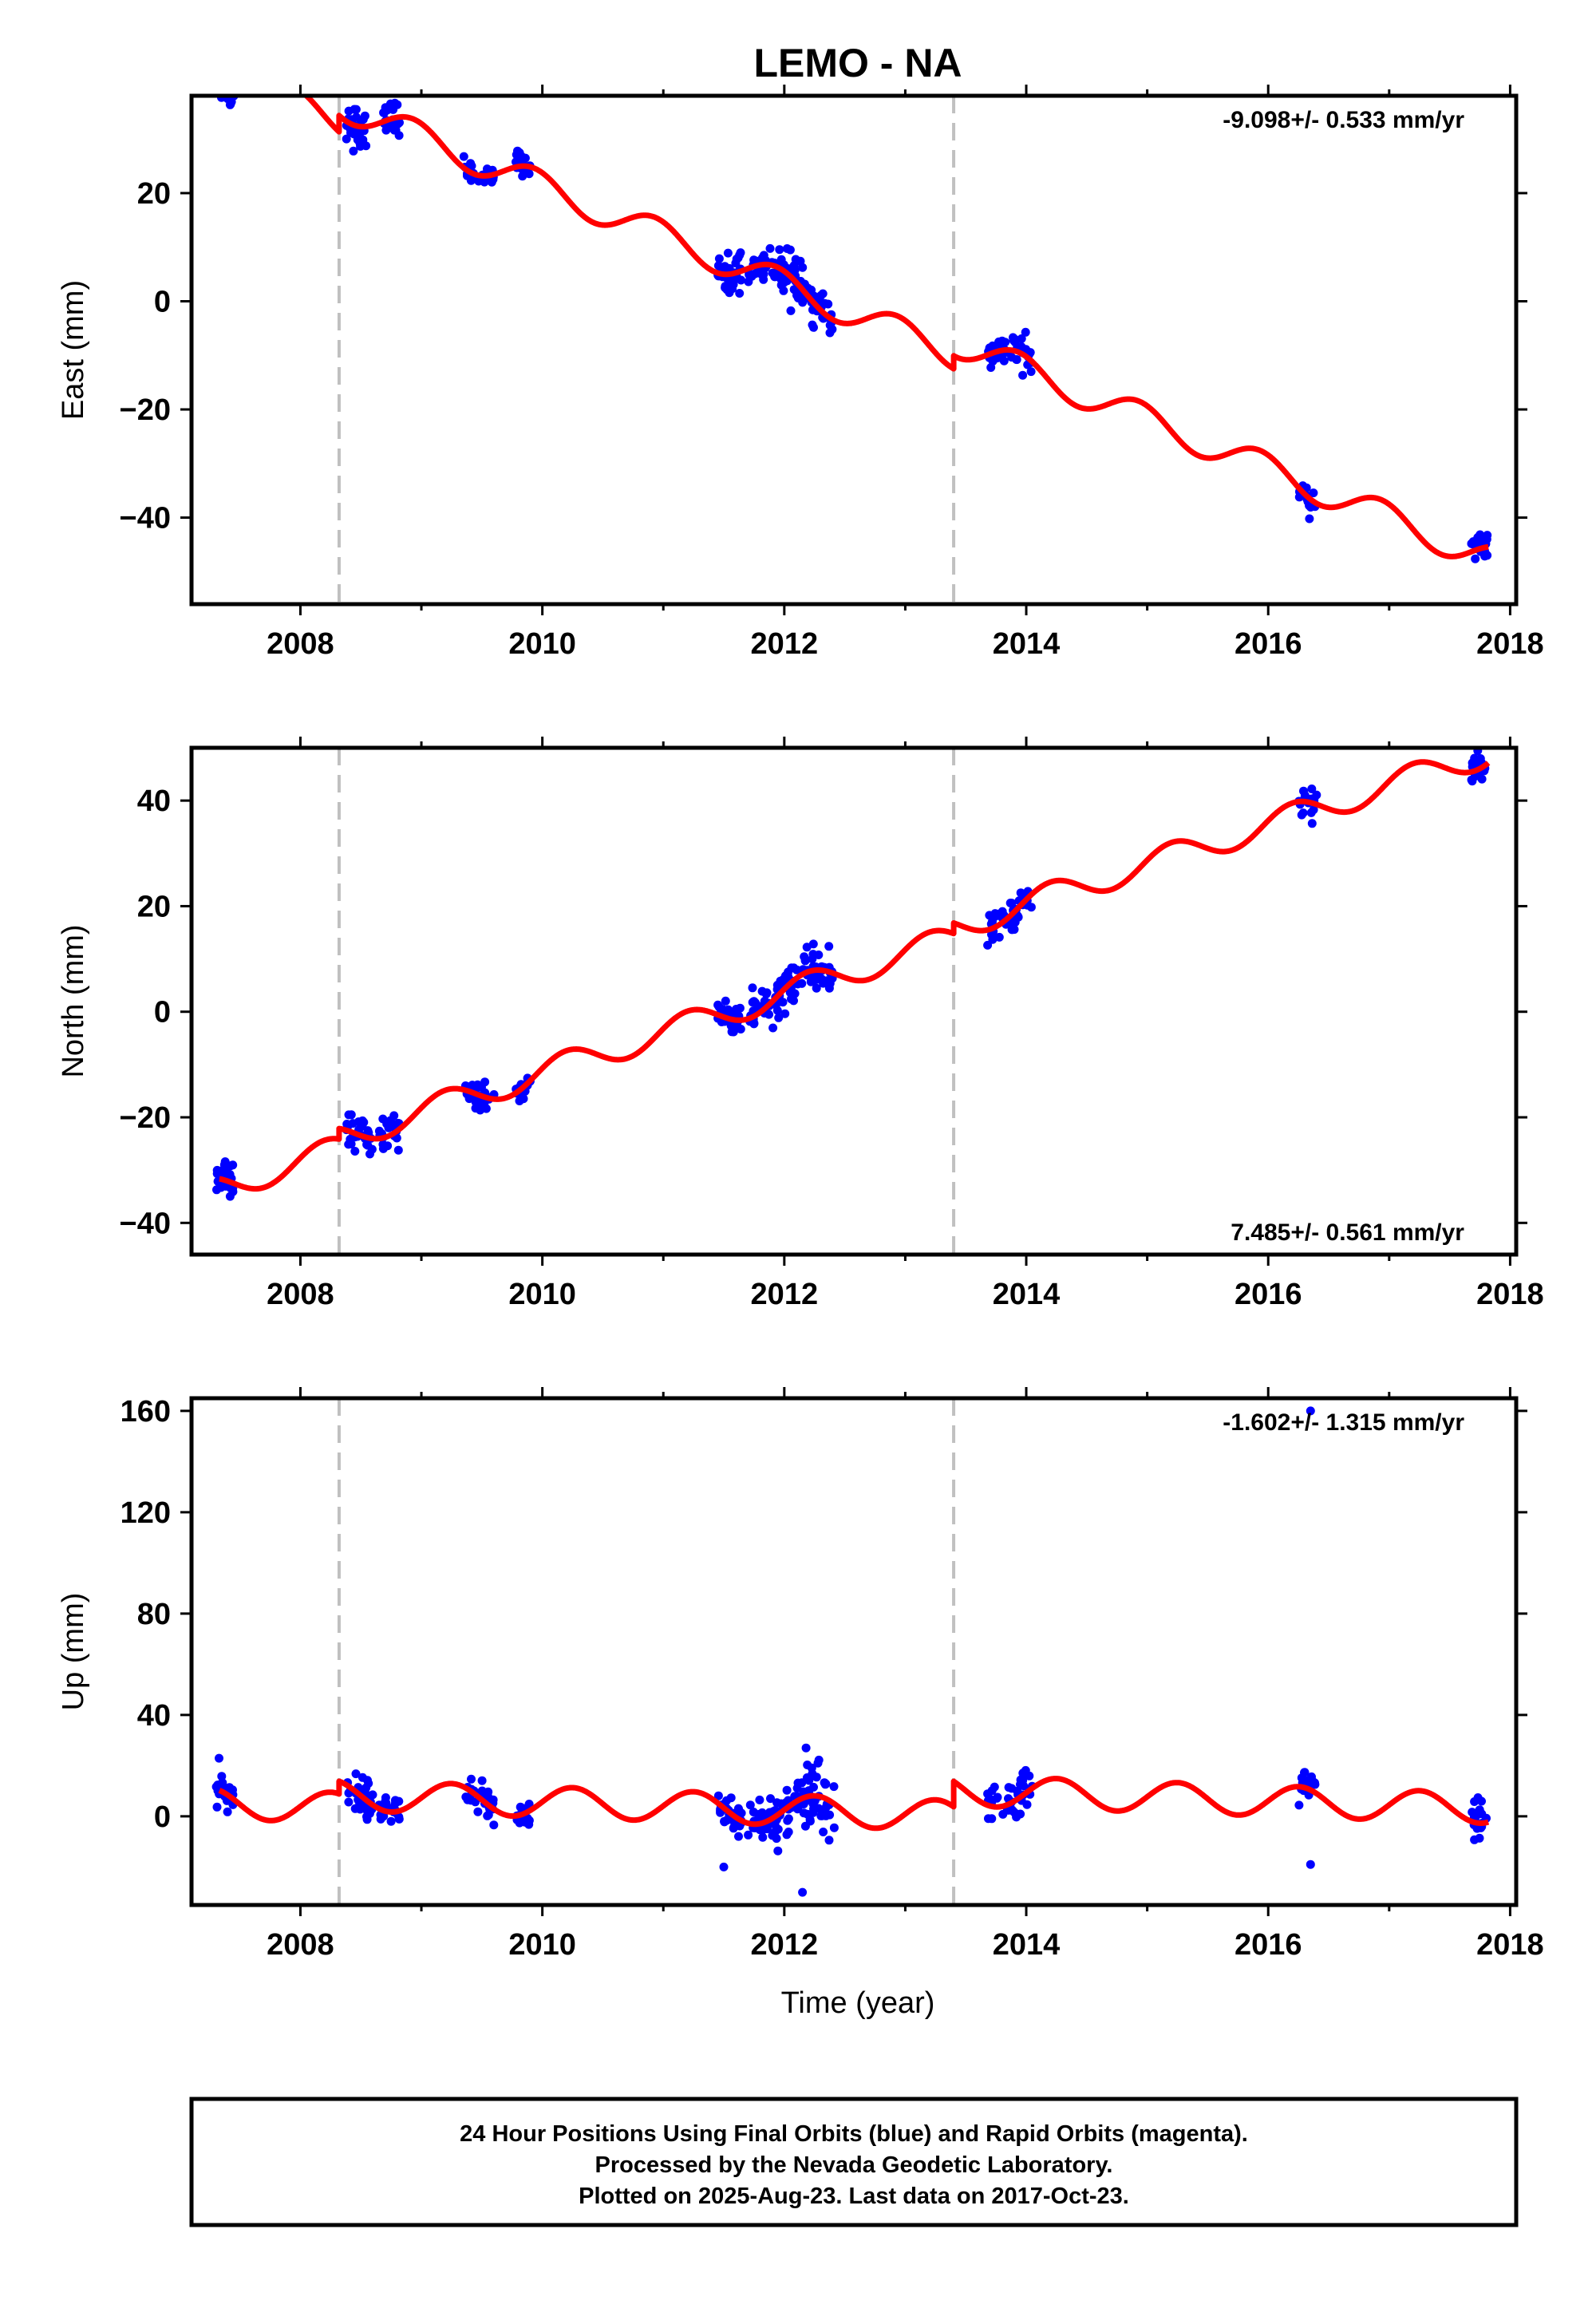  Describe the element at coordinates (1268, 644) in the screenshot. I see `x-tick-label: 2016` at that location.